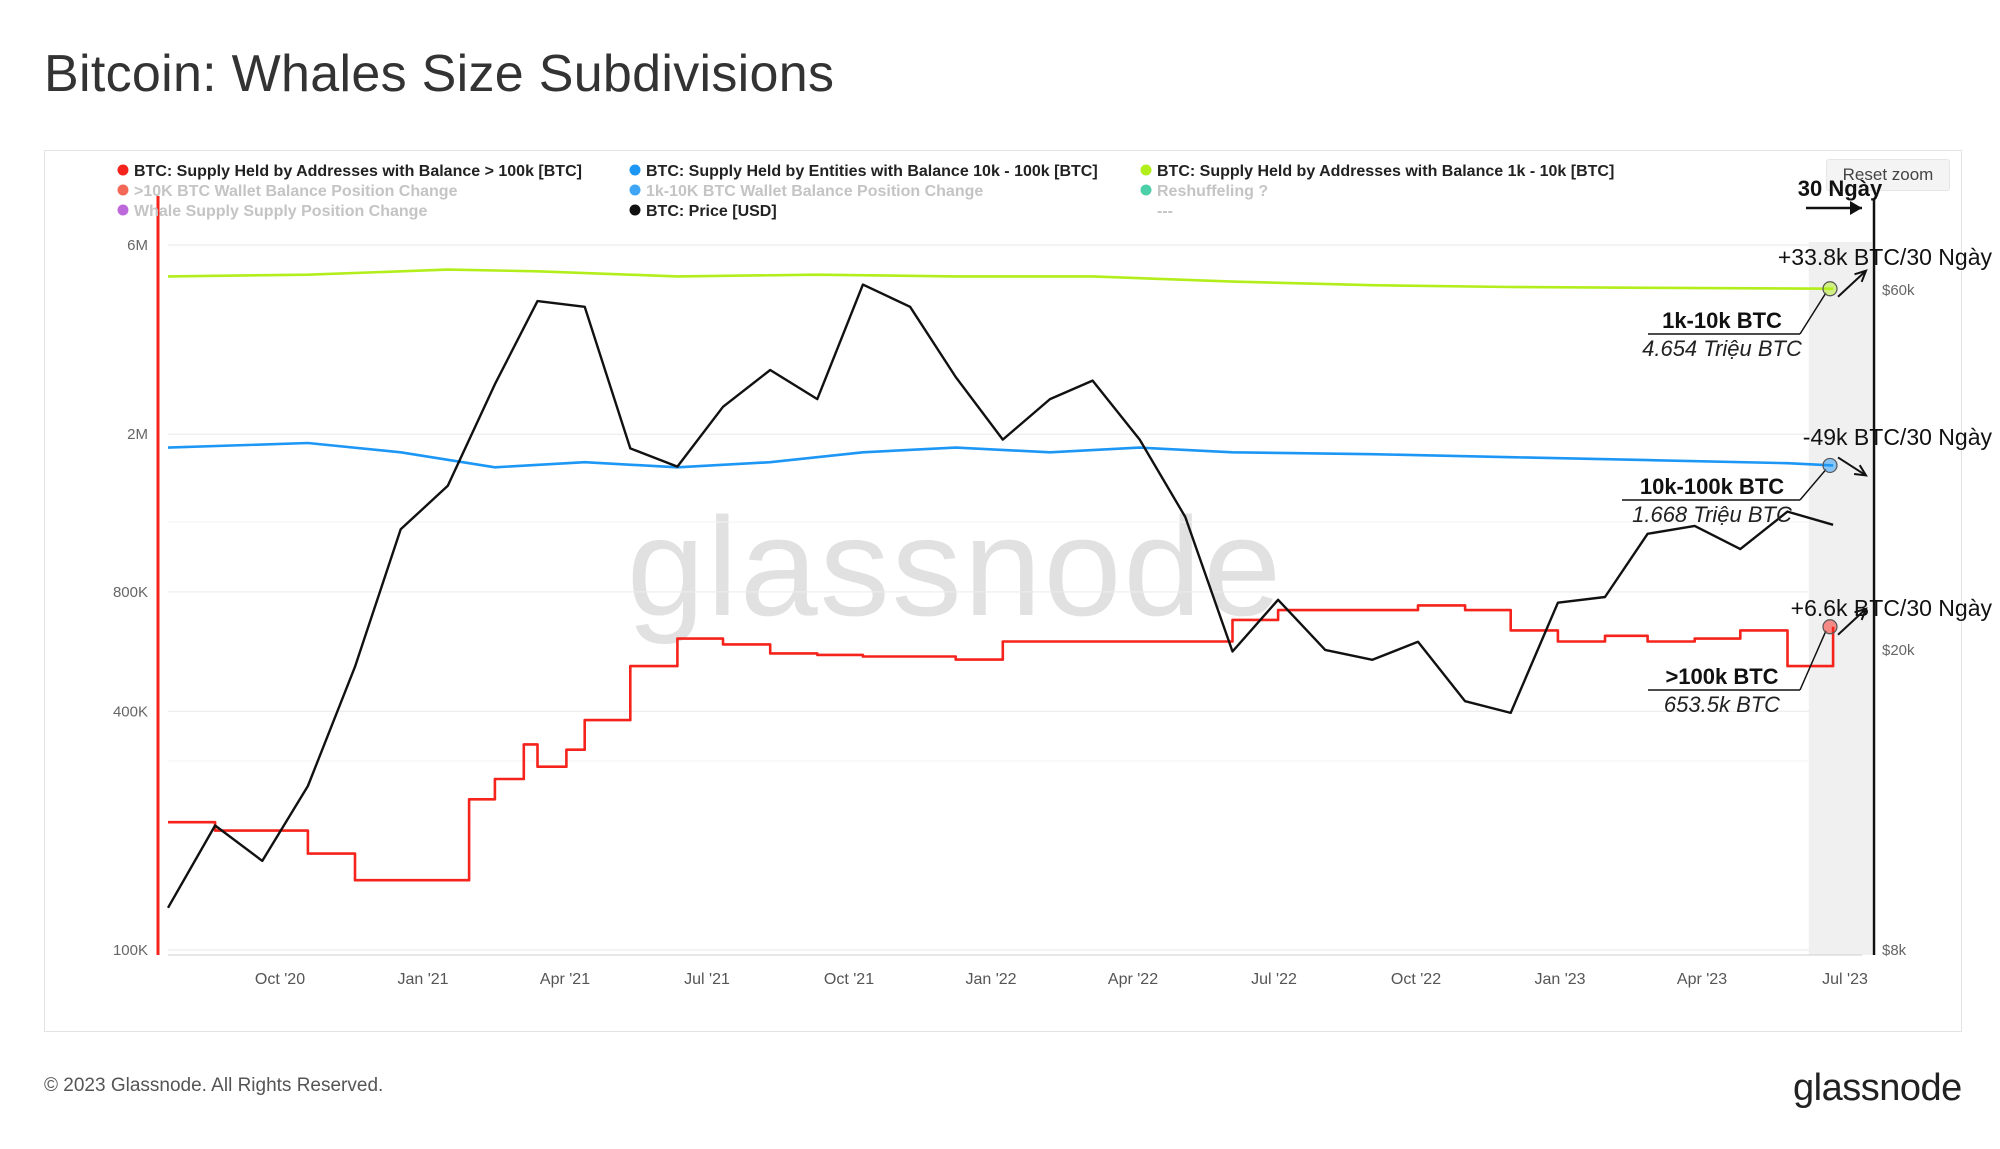 This screenshot has height=1149, width=2000. I want to click on y-left-tick-label: 400K, so click(130, 711).